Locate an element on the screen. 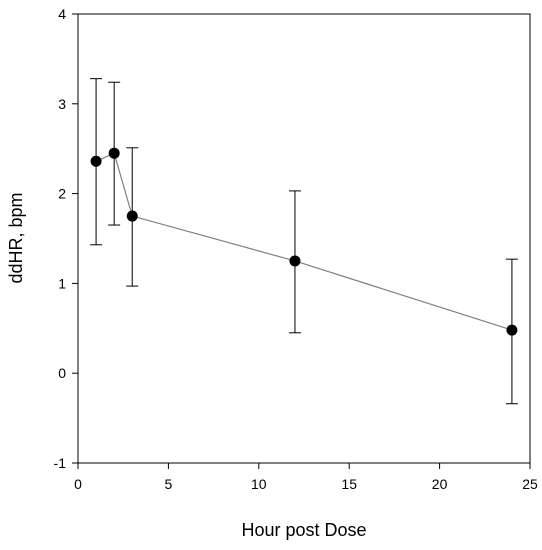  x-axis-title: Hour post Dose is located at coordinates (303, 530).